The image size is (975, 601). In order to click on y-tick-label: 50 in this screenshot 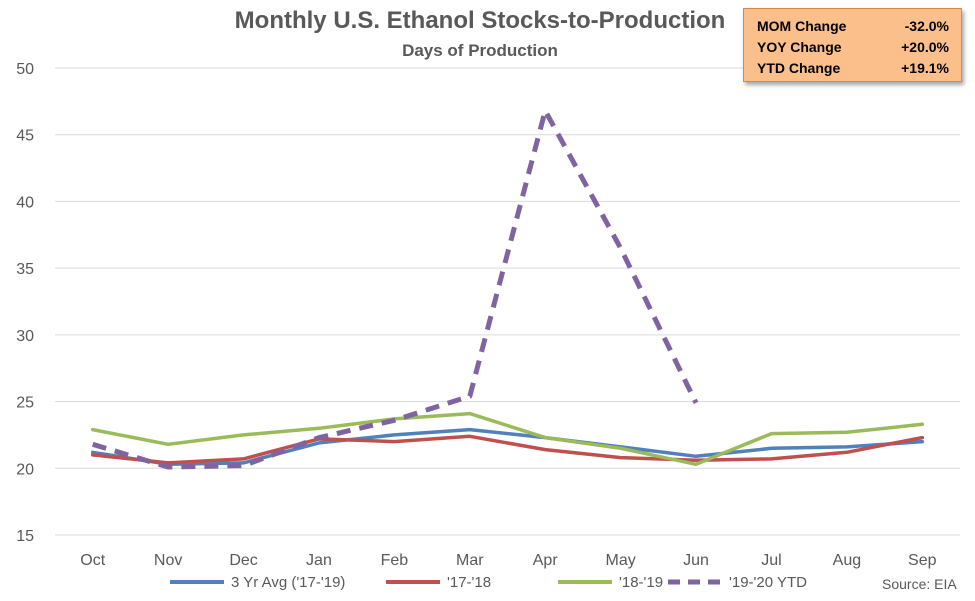, I will do `click(25, 69)`.